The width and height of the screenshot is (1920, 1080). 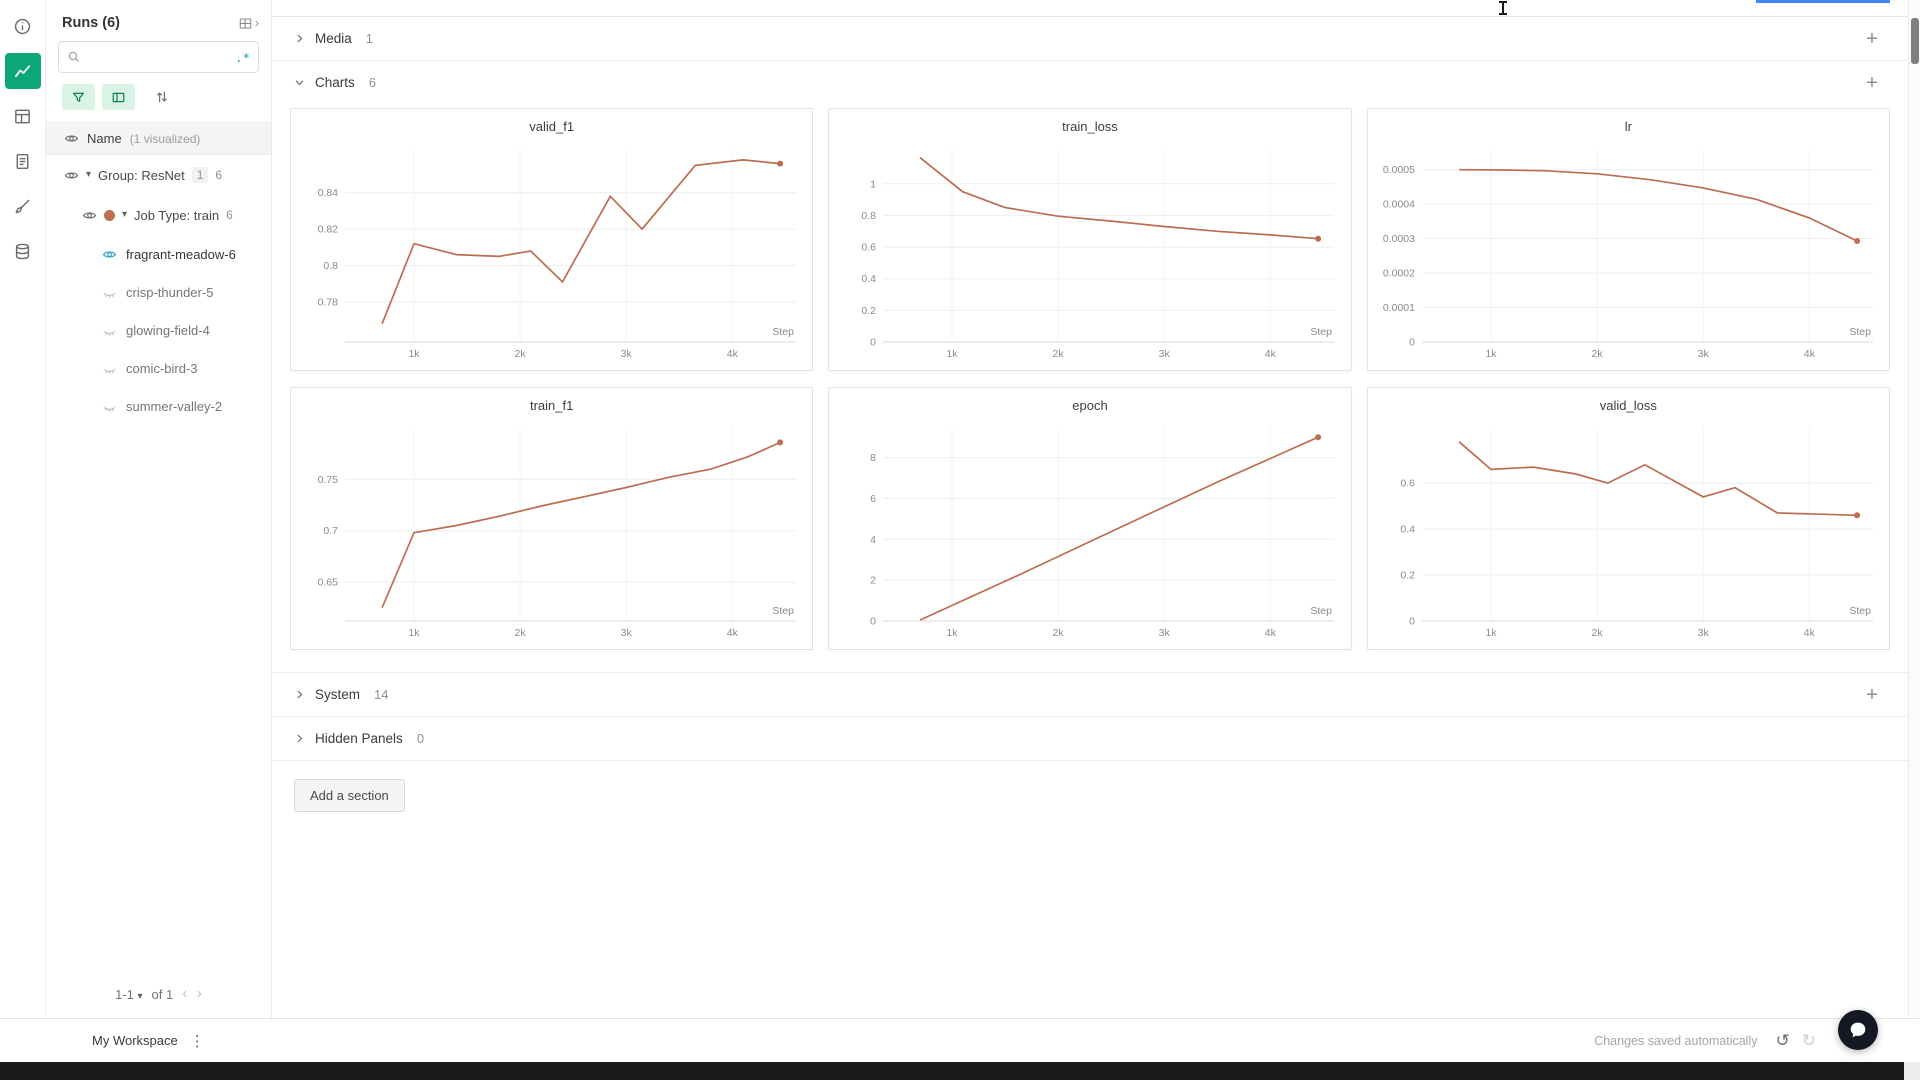 What do you see at coordinates (158, 175) in the screenshot?
I see `group-row: ▾ Group: ResNet 1 6` at bounding box center [158, 175].